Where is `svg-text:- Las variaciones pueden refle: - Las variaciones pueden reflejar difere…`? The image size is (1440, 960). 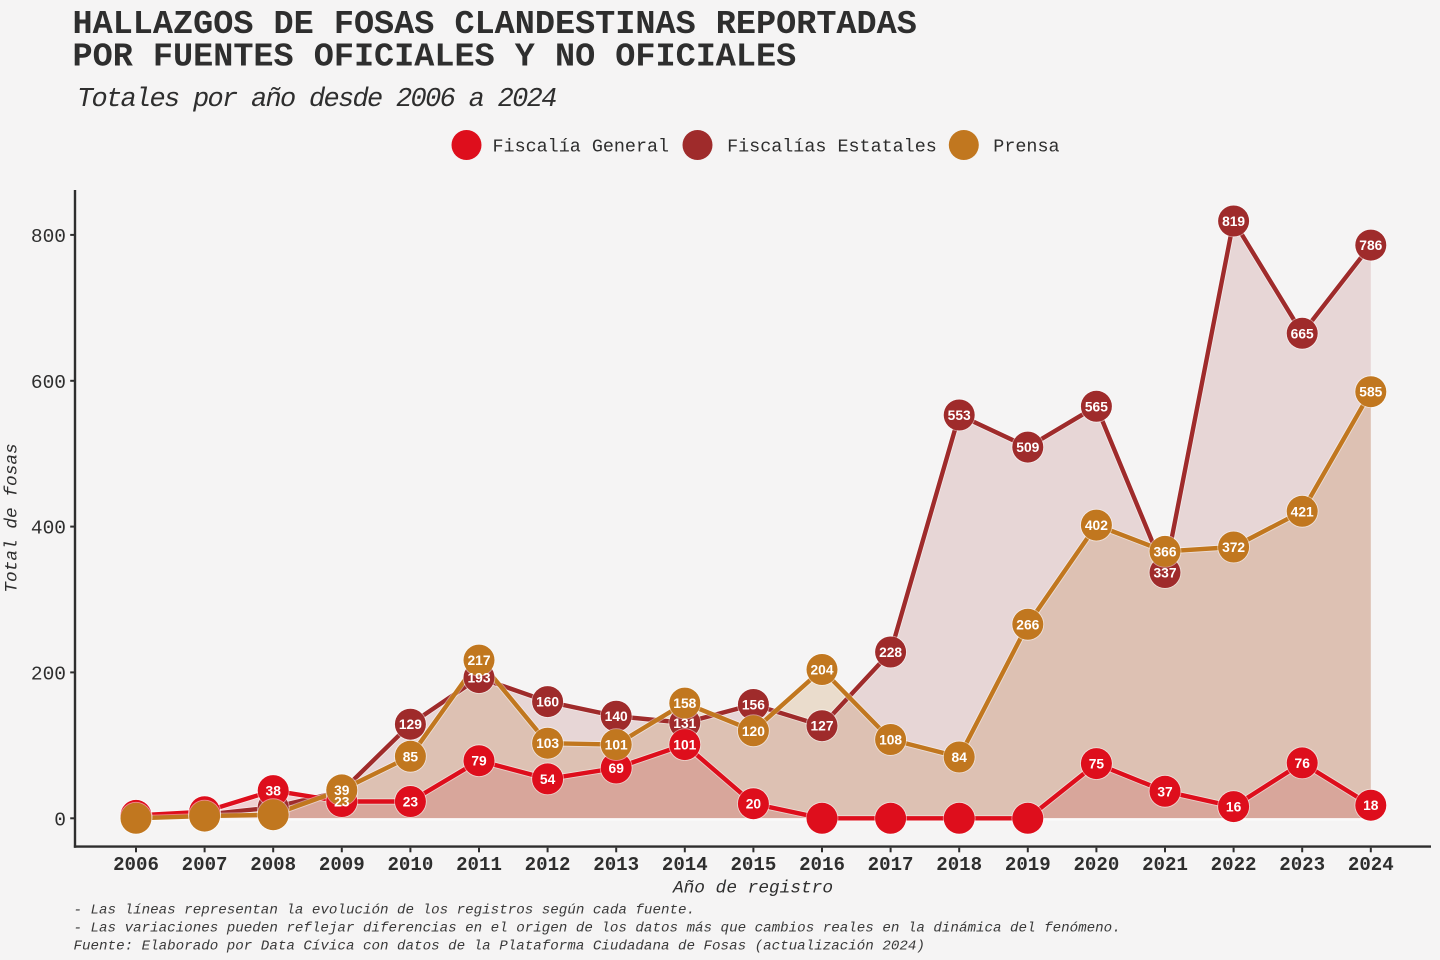
svg-text:- Las variaciones pueden refle: - Las variaciones pueden reflejar difere… is located at coordinates (597, 928).